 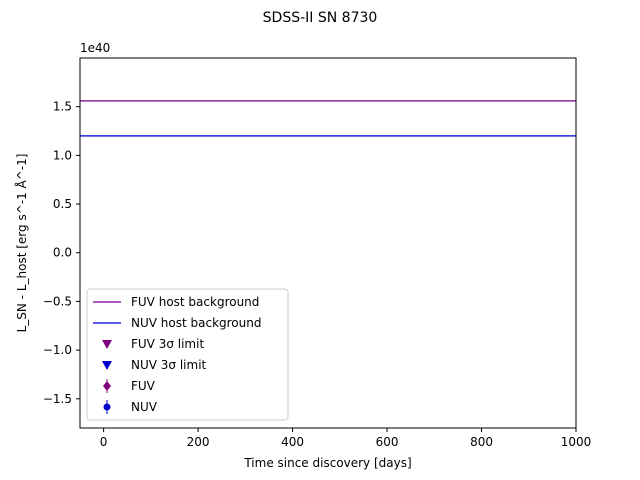 I want to click on legend-entry-fuv-3-limit: FUV 3σ limit, so click(x=153, y=344).